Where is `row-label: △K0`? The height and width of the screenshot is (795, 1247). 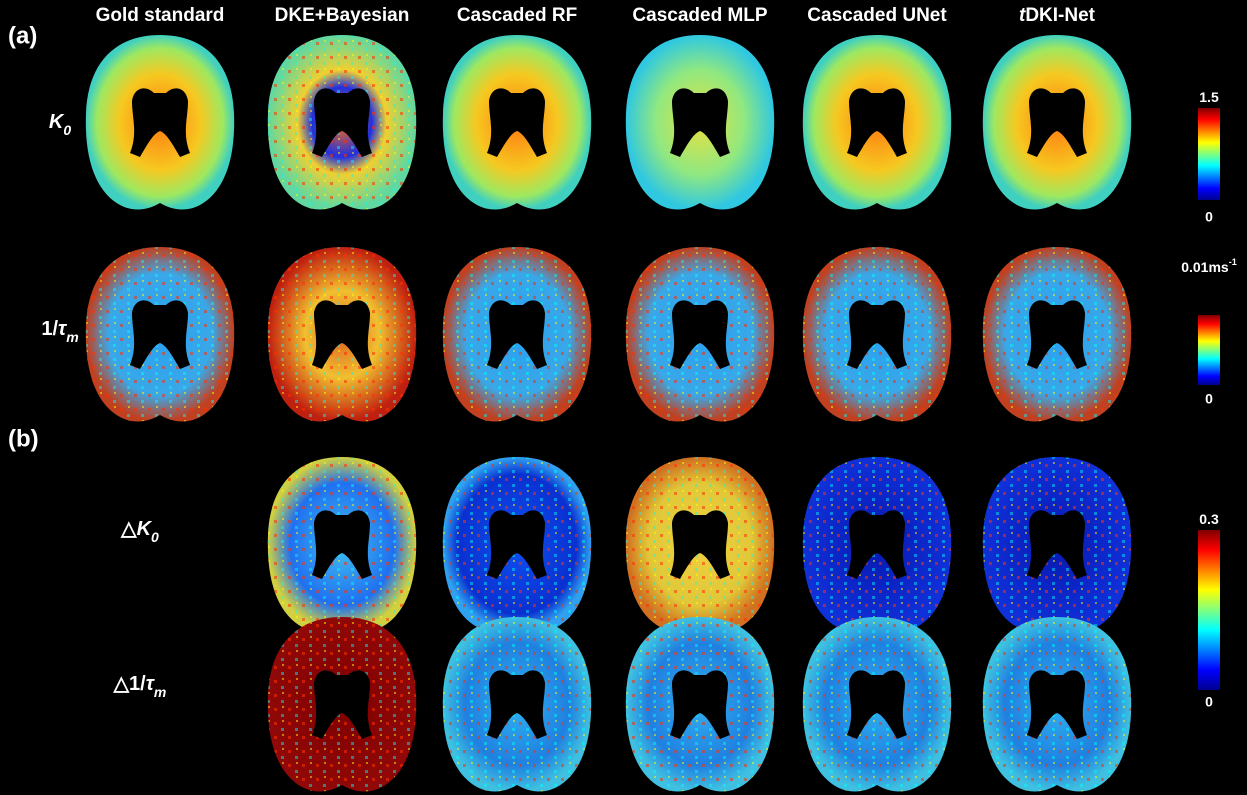
row-label: △K0 is located at coordinates (139, 531).